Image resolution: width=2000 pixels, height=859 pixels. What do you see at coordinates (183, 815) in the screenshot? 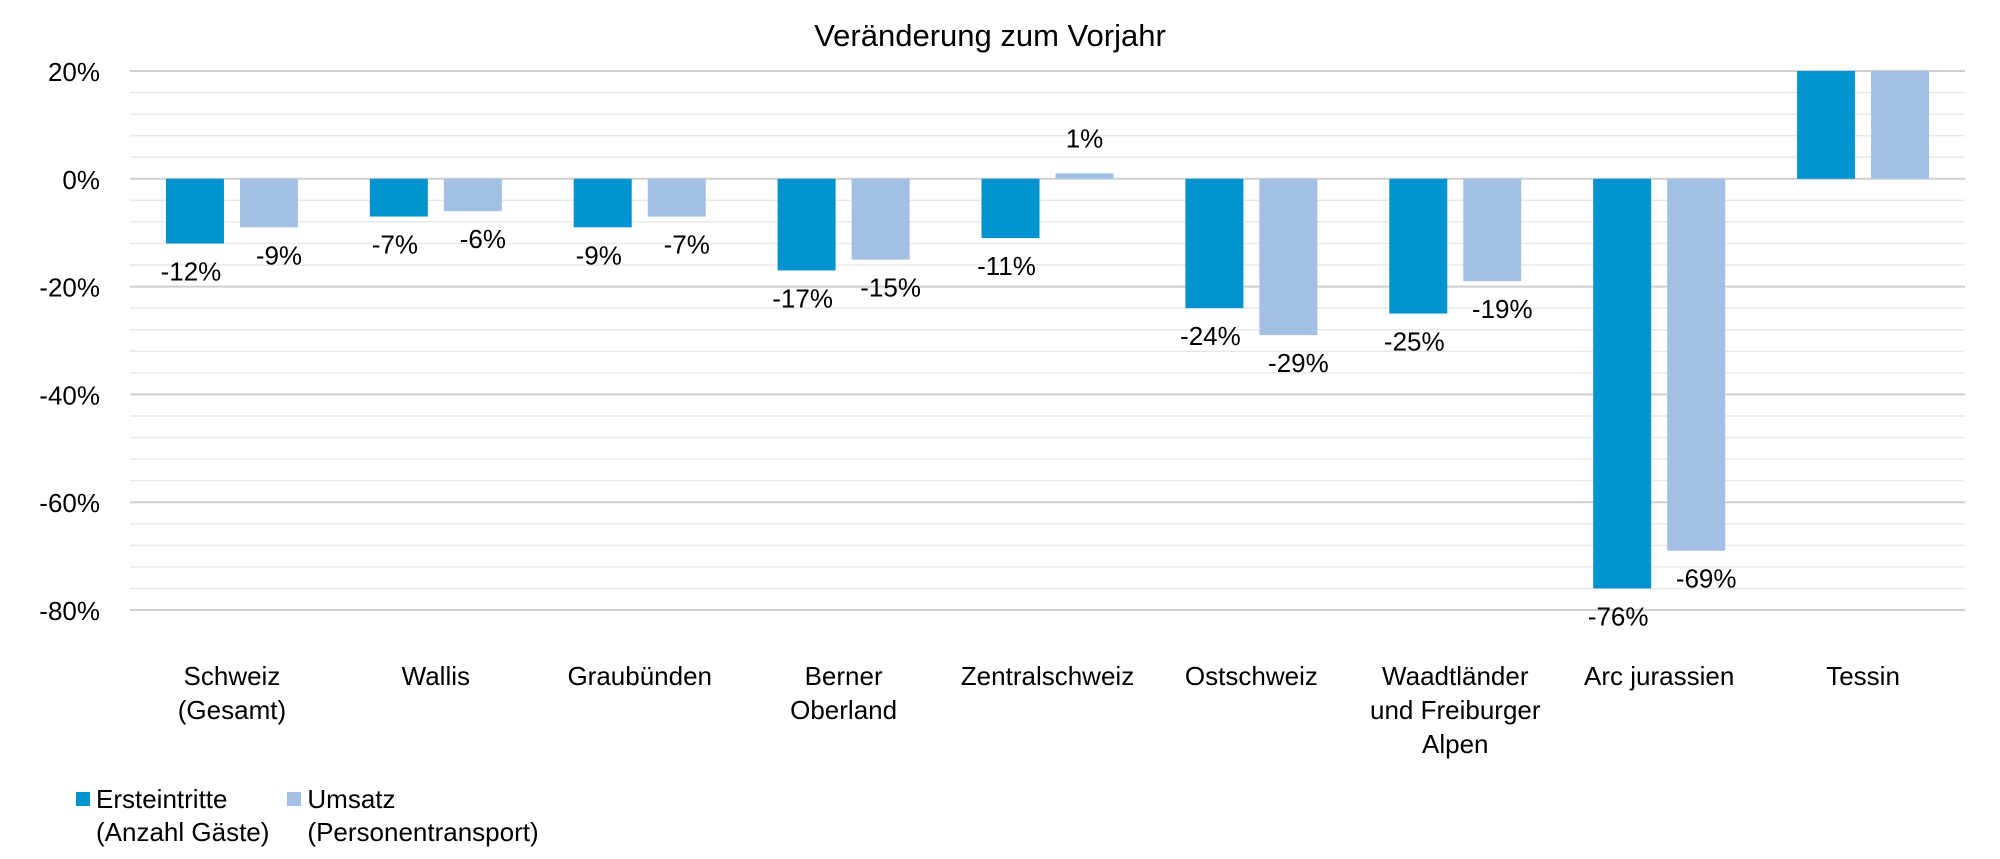
I see `legend-label-ersteintritte: Ersteintritte (Anzahl Gäste)` at bounding box center [183, 815].